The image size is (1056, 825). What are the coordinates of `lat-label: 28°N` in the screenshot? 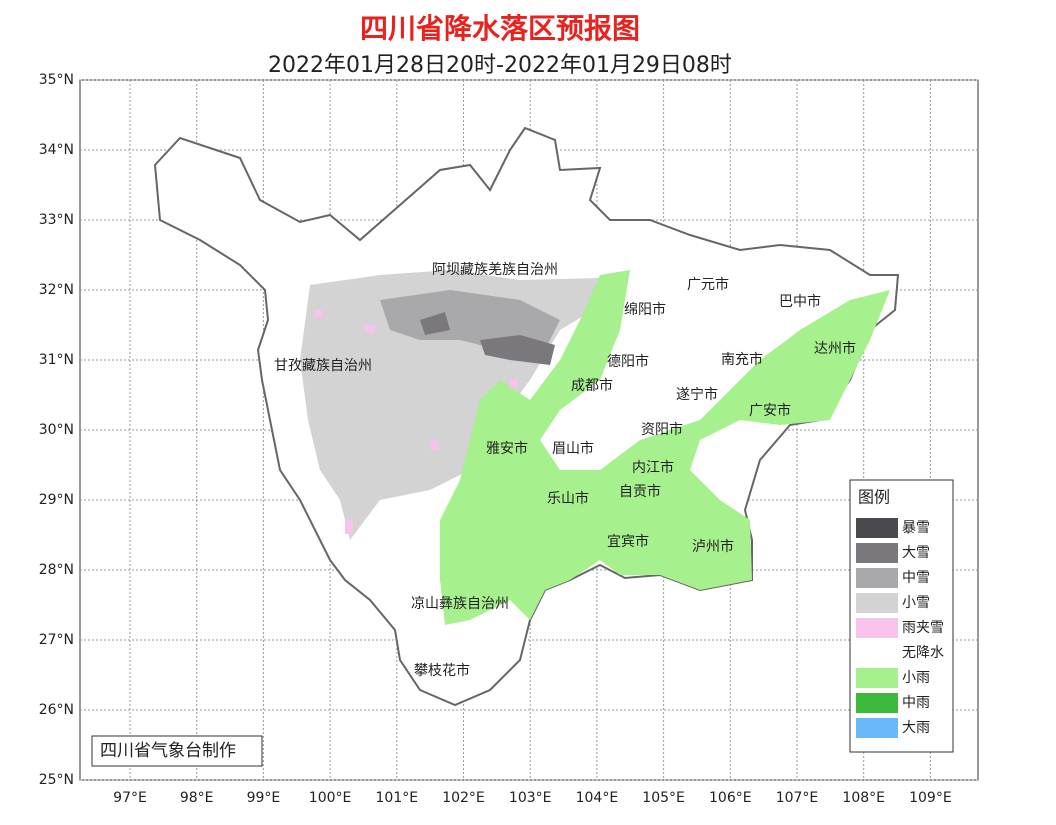 It's located at (56, 570).